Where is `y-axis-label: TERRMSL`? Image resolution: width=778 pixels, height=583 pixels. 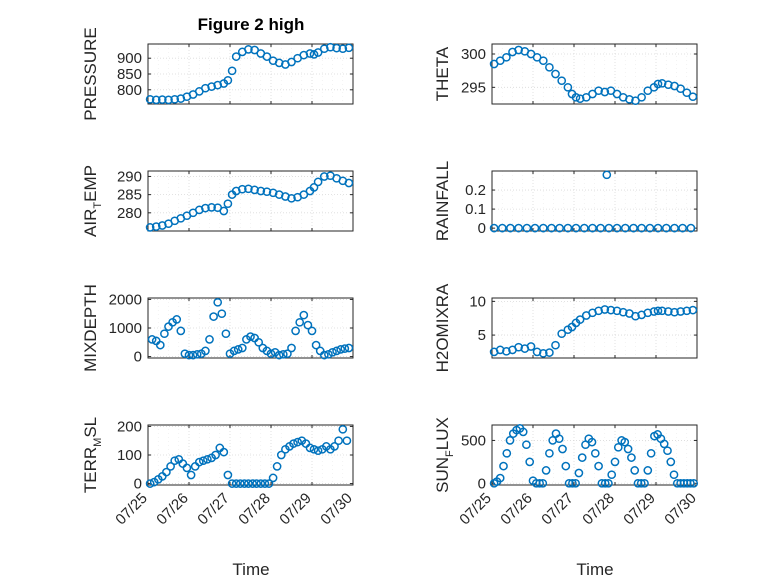 y-axis-label: TERRMSL is located at coordinates (92, 455).